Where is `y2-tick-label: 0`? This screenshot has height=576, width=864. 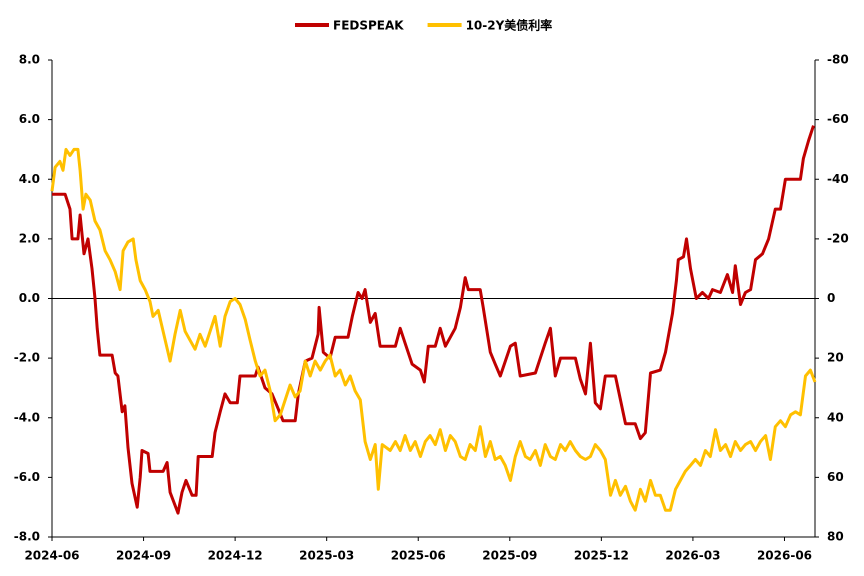 y2-tick-label: 0 is located at coordinates (831, 298).